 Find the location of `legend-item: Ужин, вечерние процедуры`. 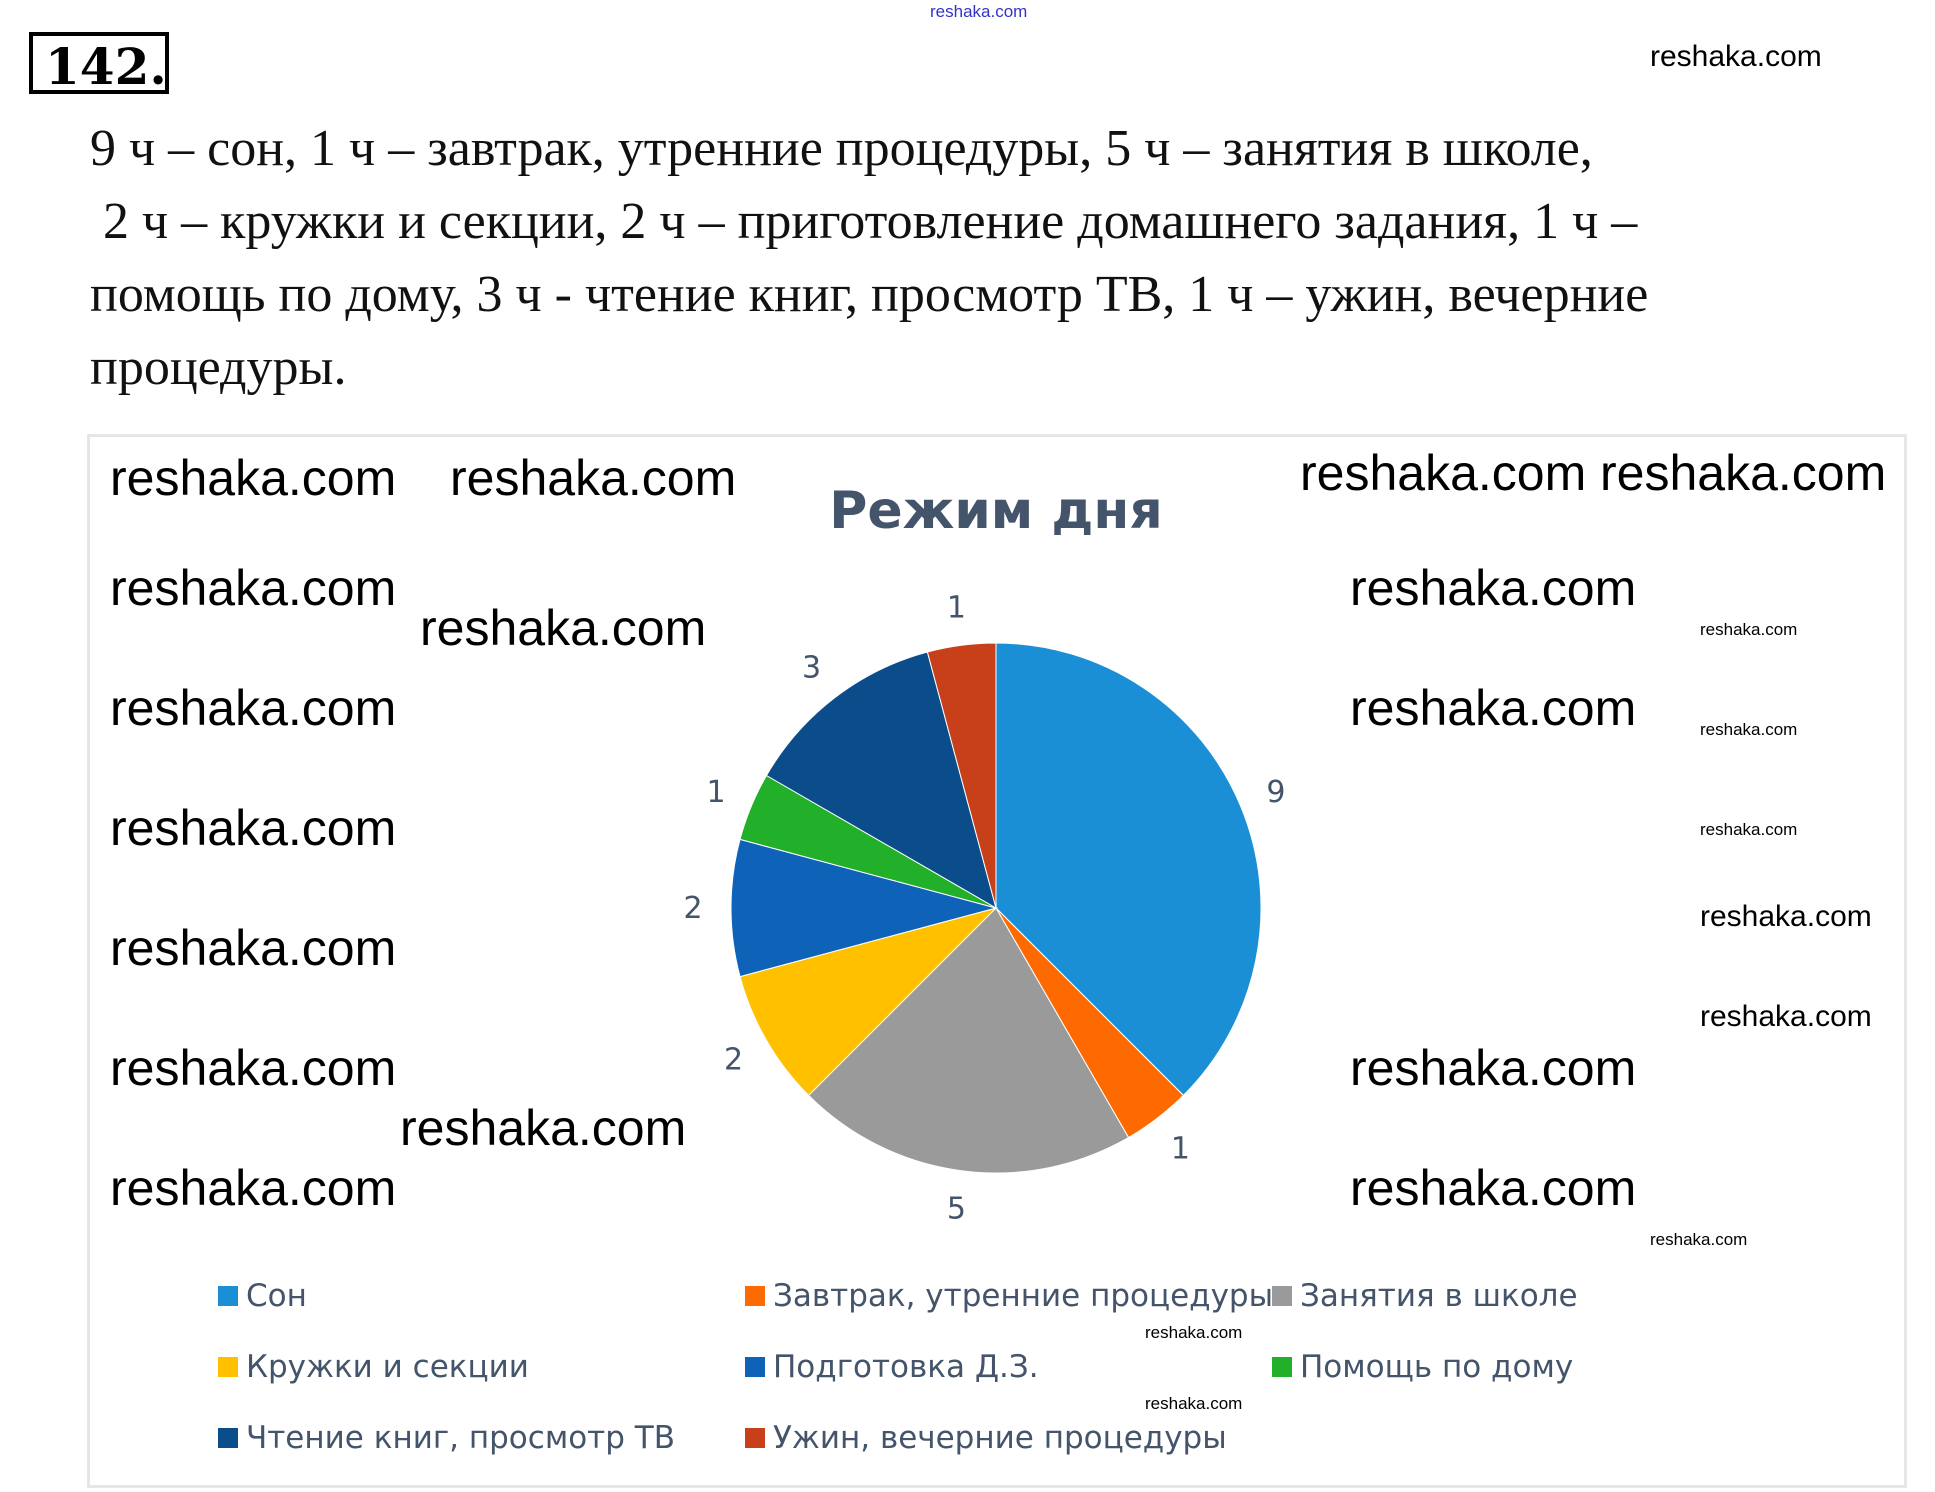

legend-item: Ужин, вечерние процедуры is located at coordinates (986, 1438).